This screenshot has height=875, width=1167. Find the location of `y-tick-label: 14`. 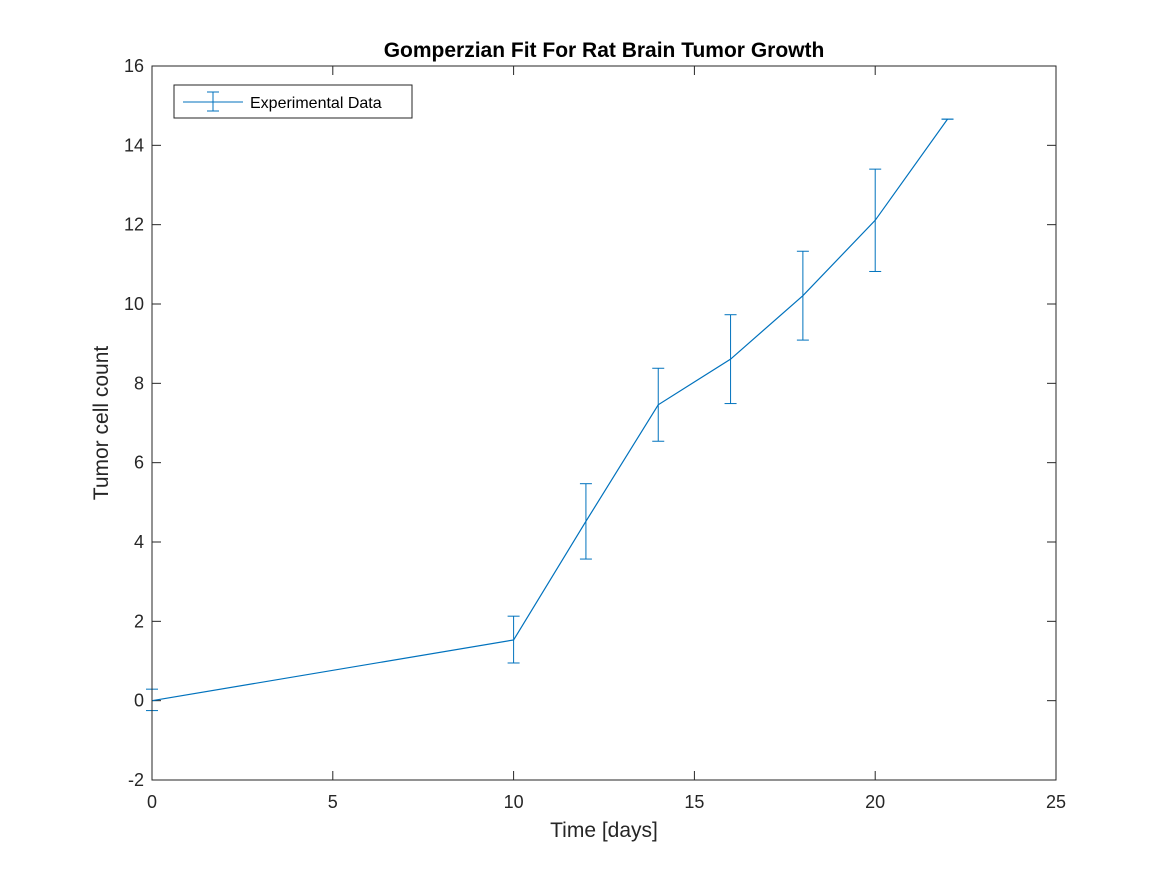

y-tick-label: 14 is located at coordinates (134, 145).